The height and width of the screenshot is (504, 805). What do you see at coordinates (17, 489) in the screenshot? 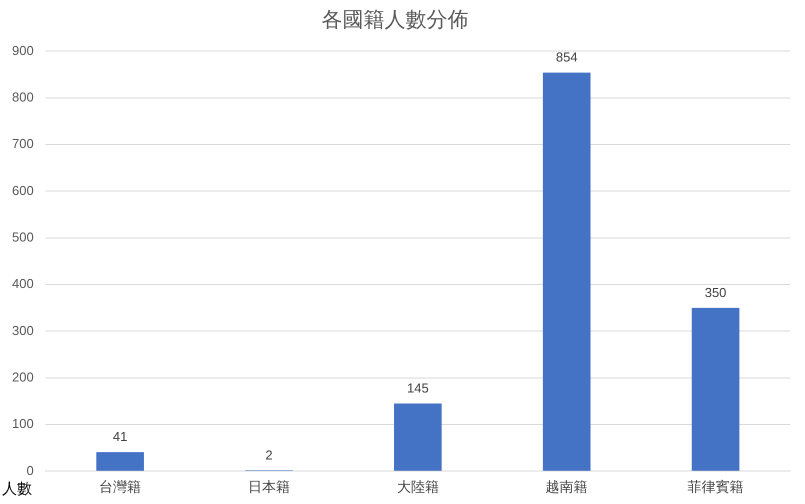
I see `y-axis-title: 人數` at bounding box center [17, 489].